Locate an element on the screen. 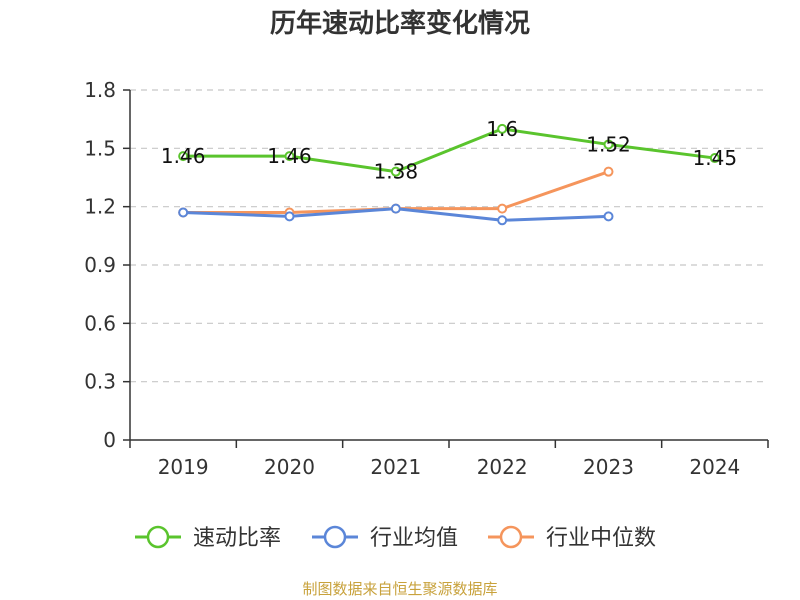 The image size is (800, 600). y-tick-label: 1.8 is located at coordinates (100, 90).